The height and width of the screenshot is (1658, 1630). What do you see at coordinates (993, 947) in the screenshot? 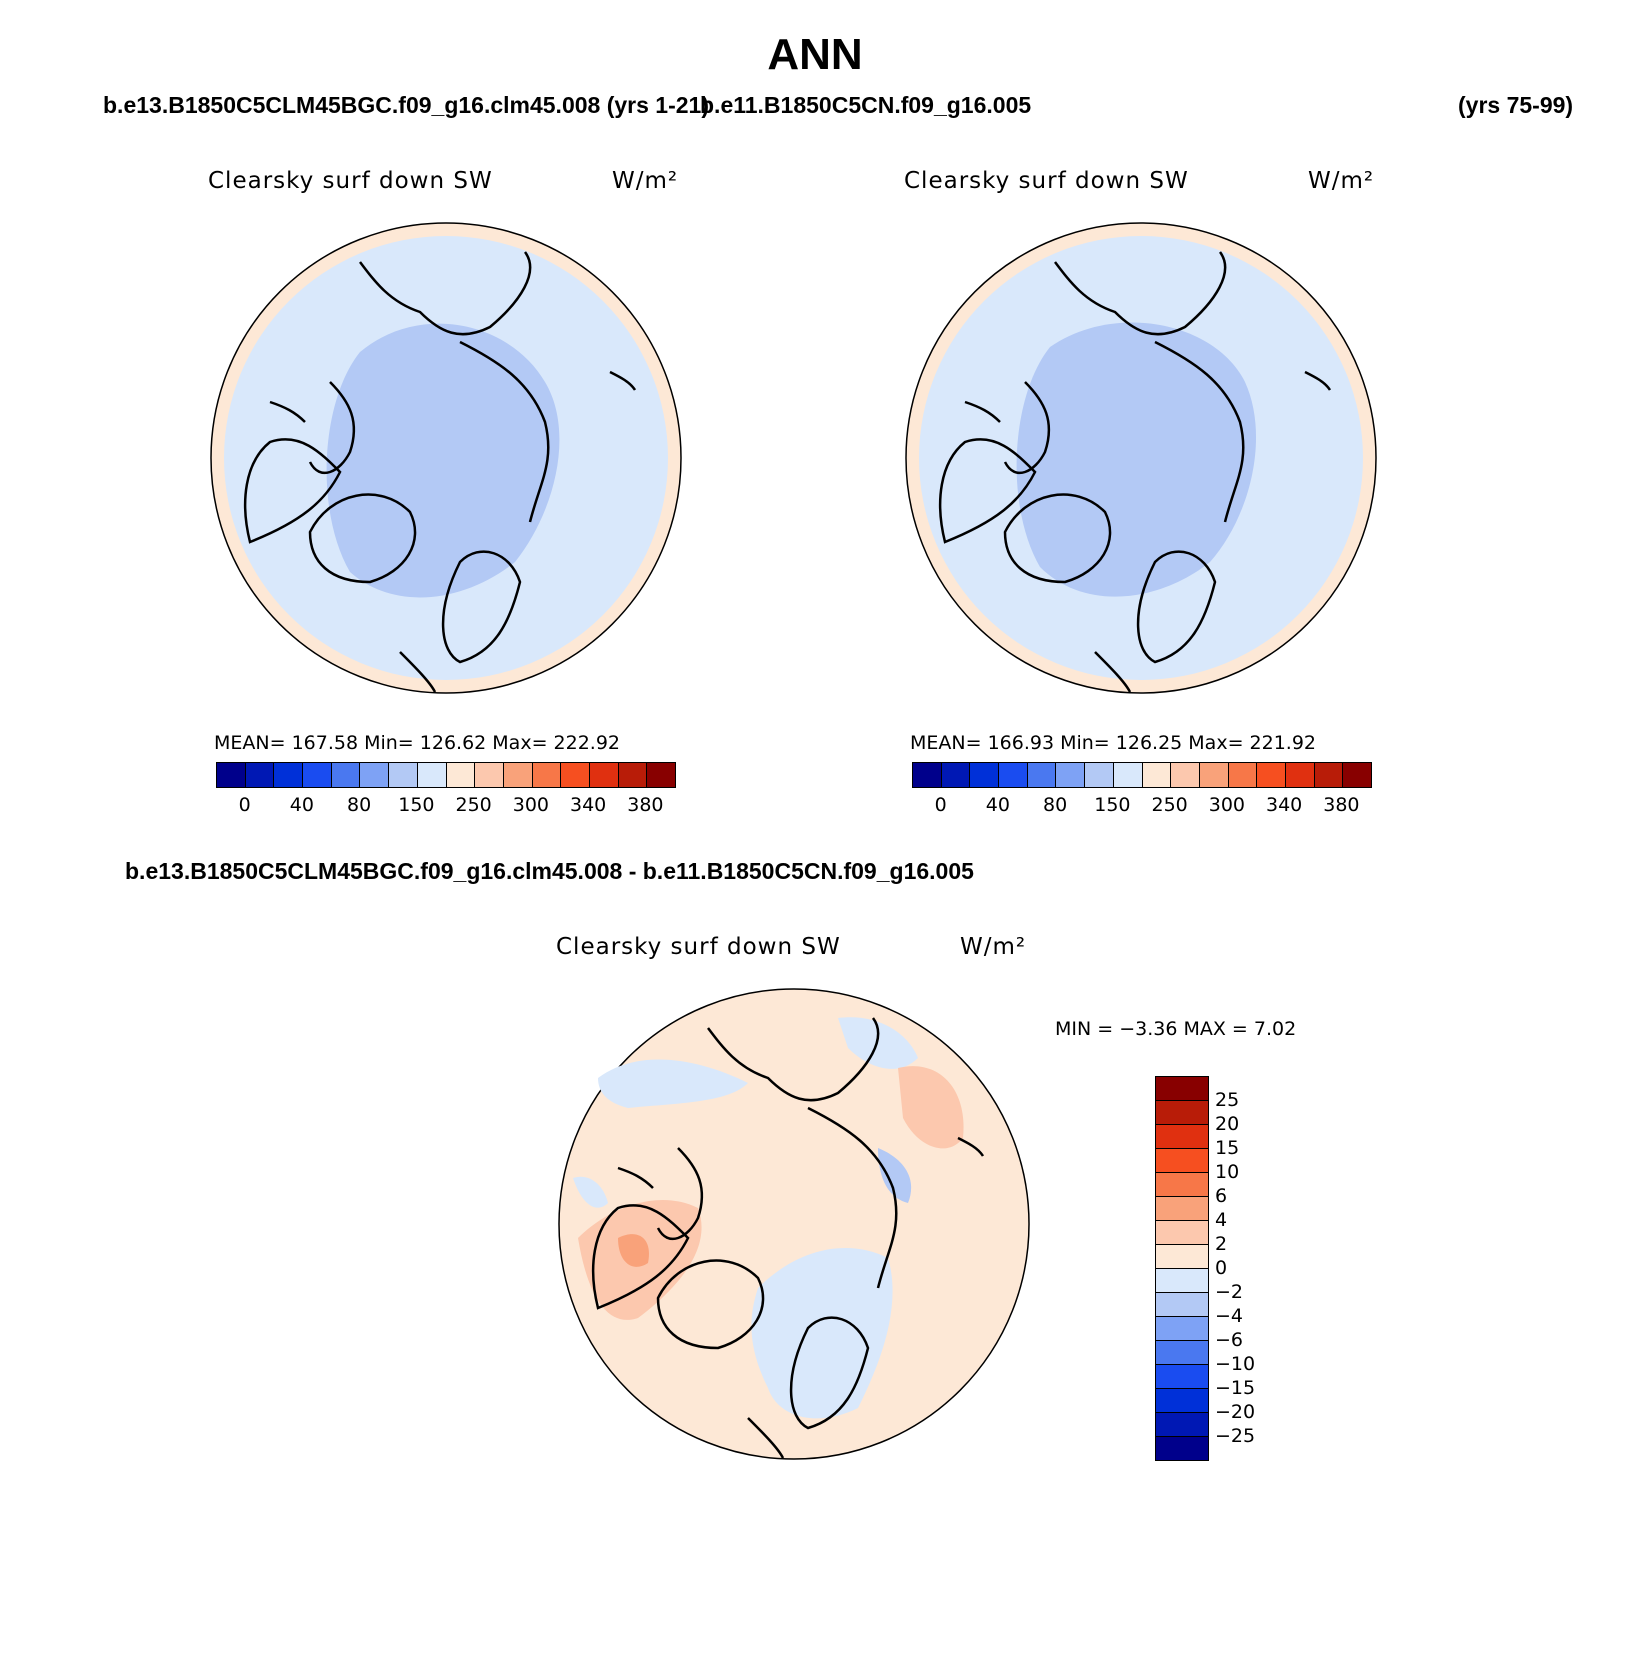
I see `diff-units: W/m²` at bounding box center [993, 947].